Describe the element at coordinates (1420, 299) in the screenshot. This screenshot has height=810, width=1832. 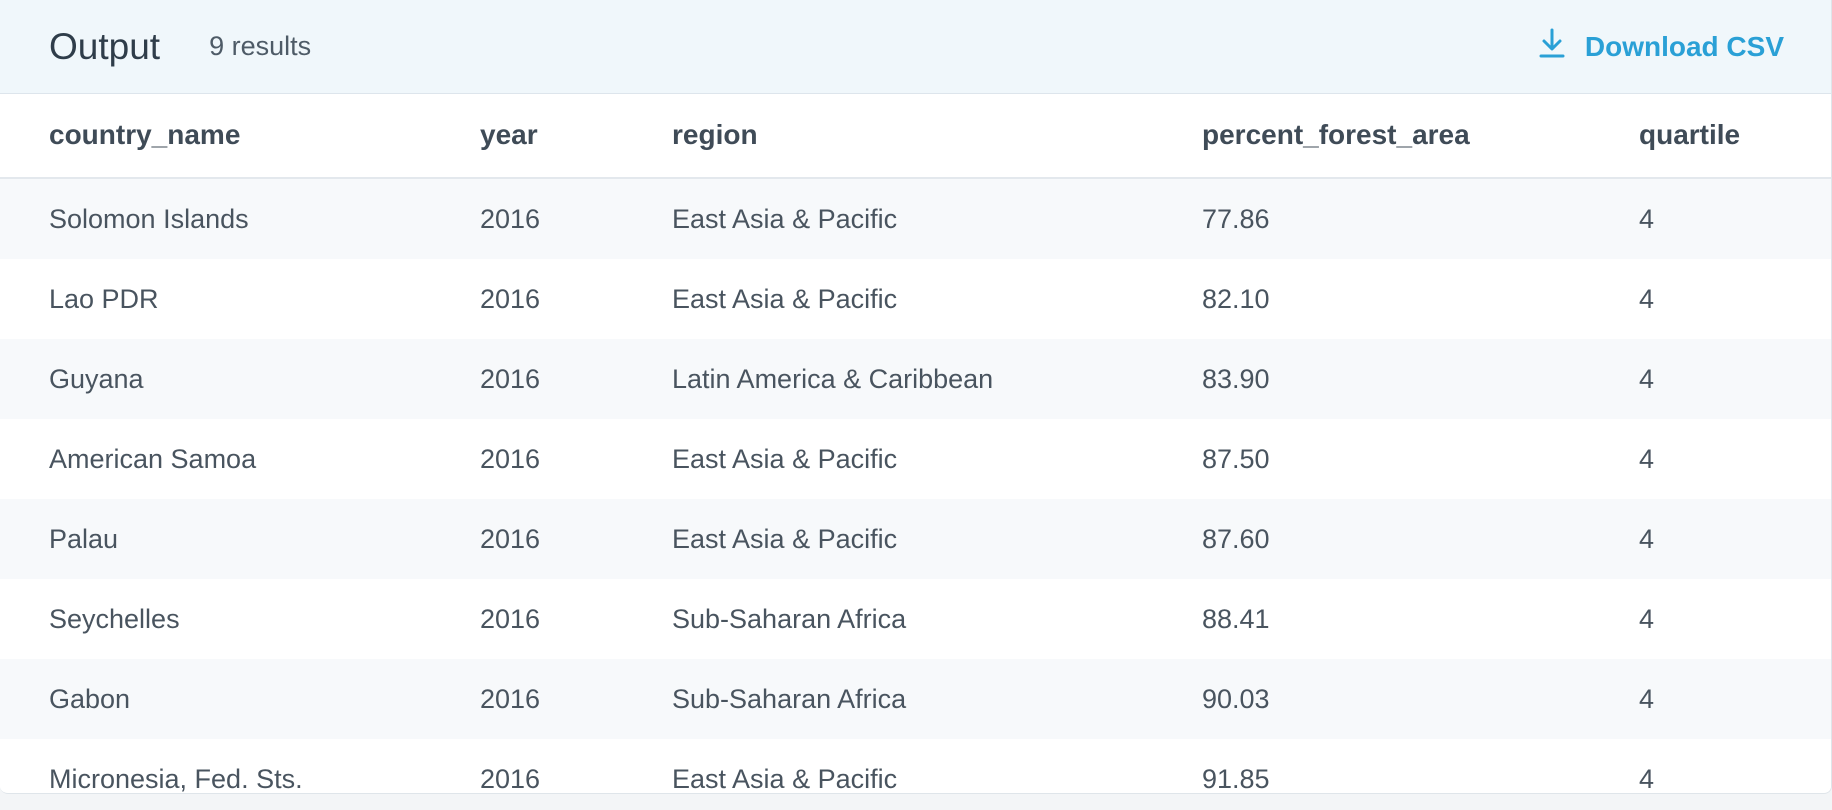
I see `cell-percent-forest-area: 82.10` at that location.